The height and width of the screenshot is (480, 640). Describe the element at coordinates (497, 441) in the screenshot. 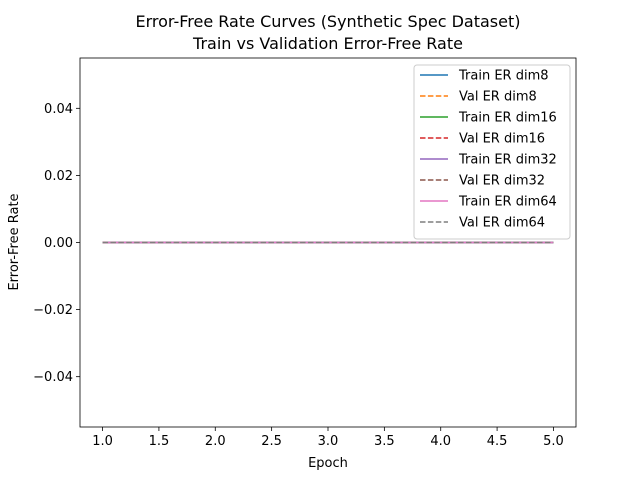

I see `x-tick-label: 4.5` at that location.